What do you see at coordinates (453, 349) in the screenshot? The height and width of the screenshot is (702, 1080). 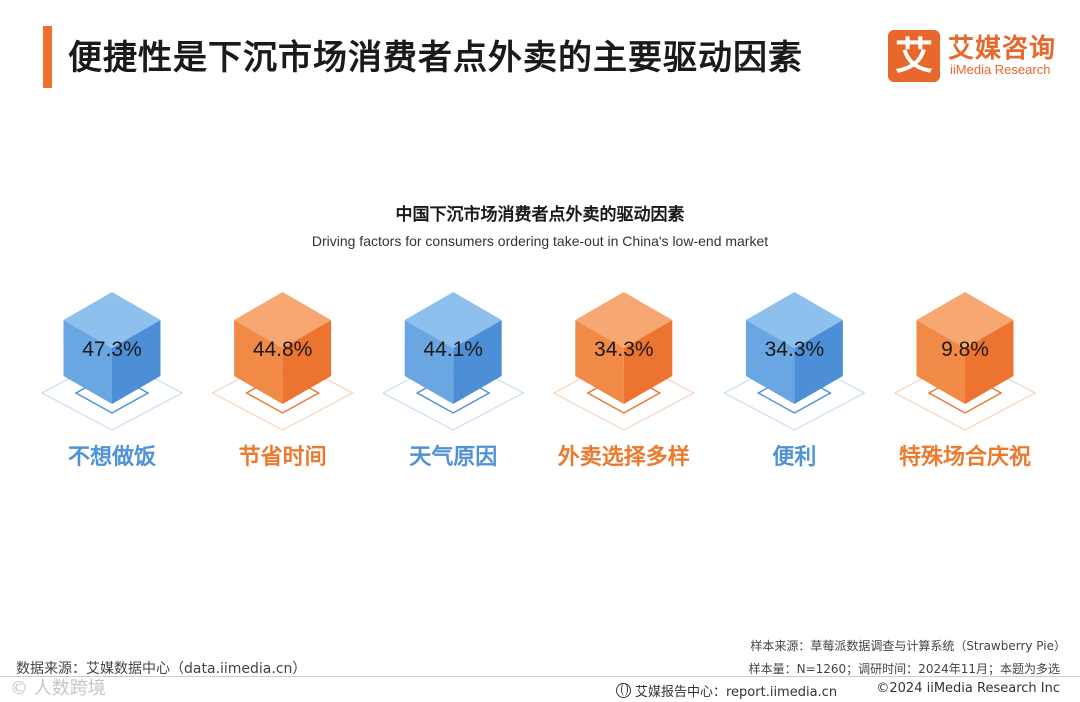 I see `value-label: 44.1%` at bounding box center [453, 349].